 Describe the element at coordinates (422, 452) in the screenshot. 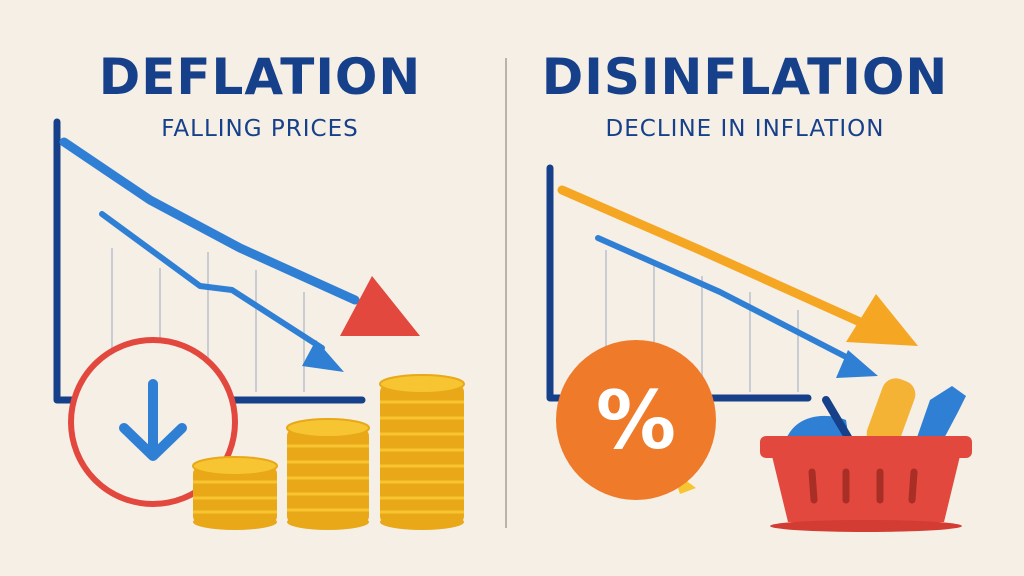

I see `coin-stack-tall` at that location.